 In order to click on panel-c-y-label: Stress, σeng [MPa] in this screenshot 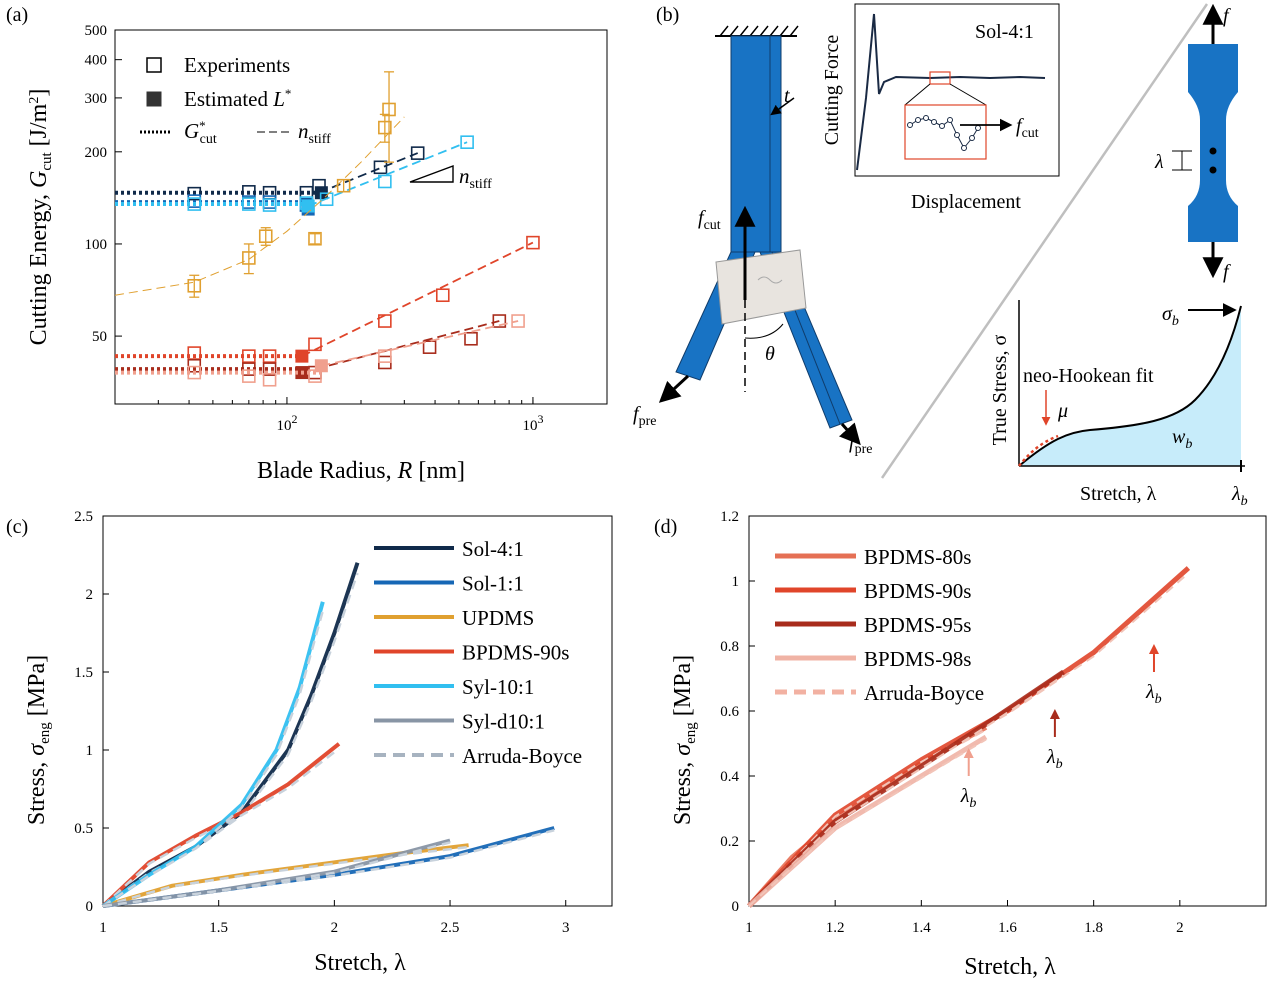, I will do `click(38, 740)`.